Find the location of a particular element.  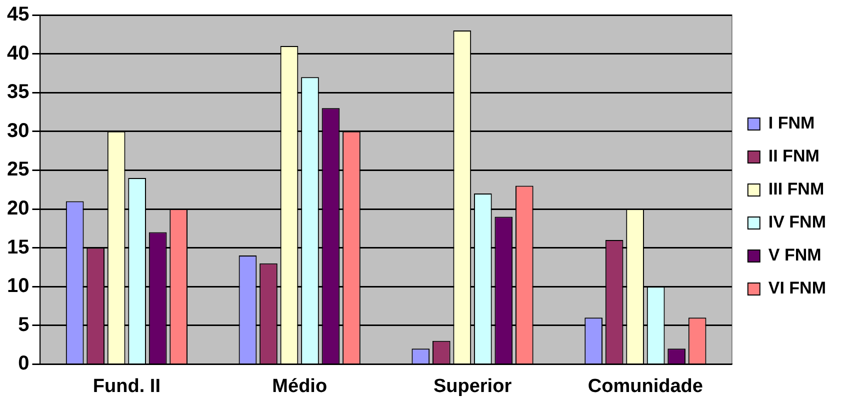

y-tick-label: 40 is located at coordinates (18, 53).